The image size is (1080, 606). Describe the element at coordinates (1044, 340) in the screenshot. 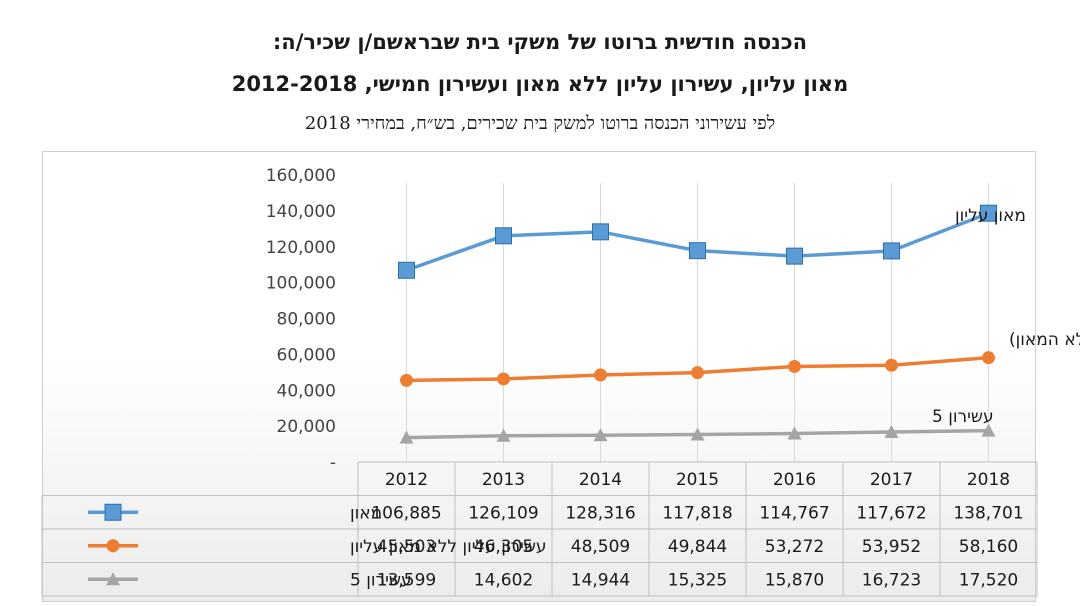

I see `series-annotation: עשירון עליון (ללא המאון)` at that location.